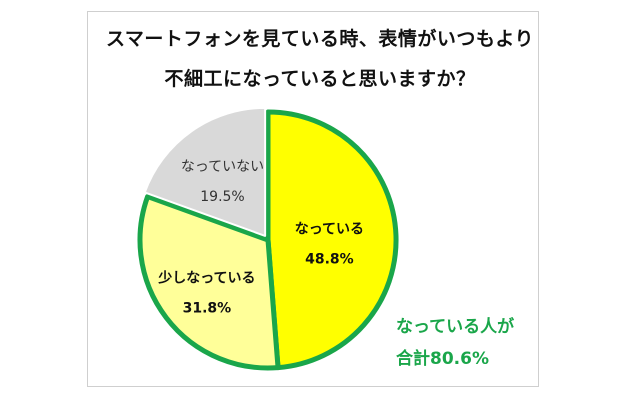 The image size is (640, 400). What do you see at coordinates (455, 327) in the screenshot?
I see `total-callout-line-1: なっている人が` at bounding box center [455, 327].